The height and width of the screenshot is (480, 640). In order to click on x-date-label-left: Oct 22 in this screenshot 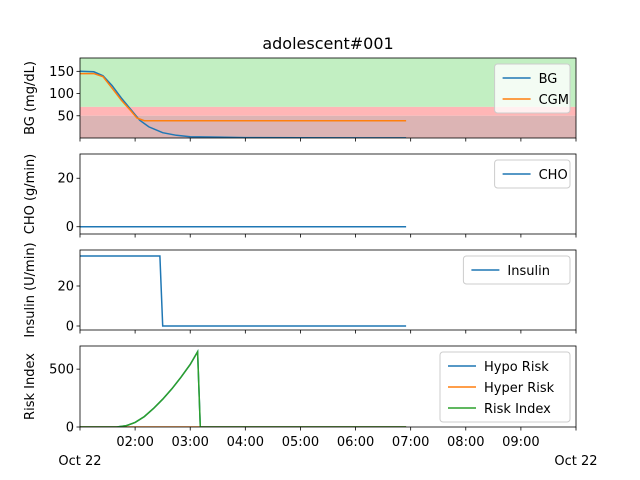, I will do `click(79, 461)`.